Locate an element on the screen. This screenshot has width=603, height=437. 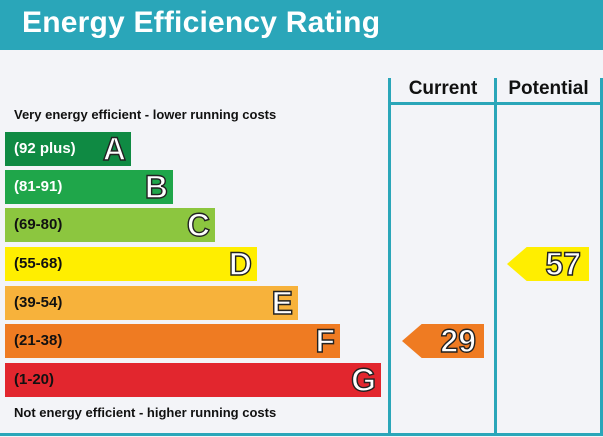
potential-arrow-shape is located at coordinates (548, 264).